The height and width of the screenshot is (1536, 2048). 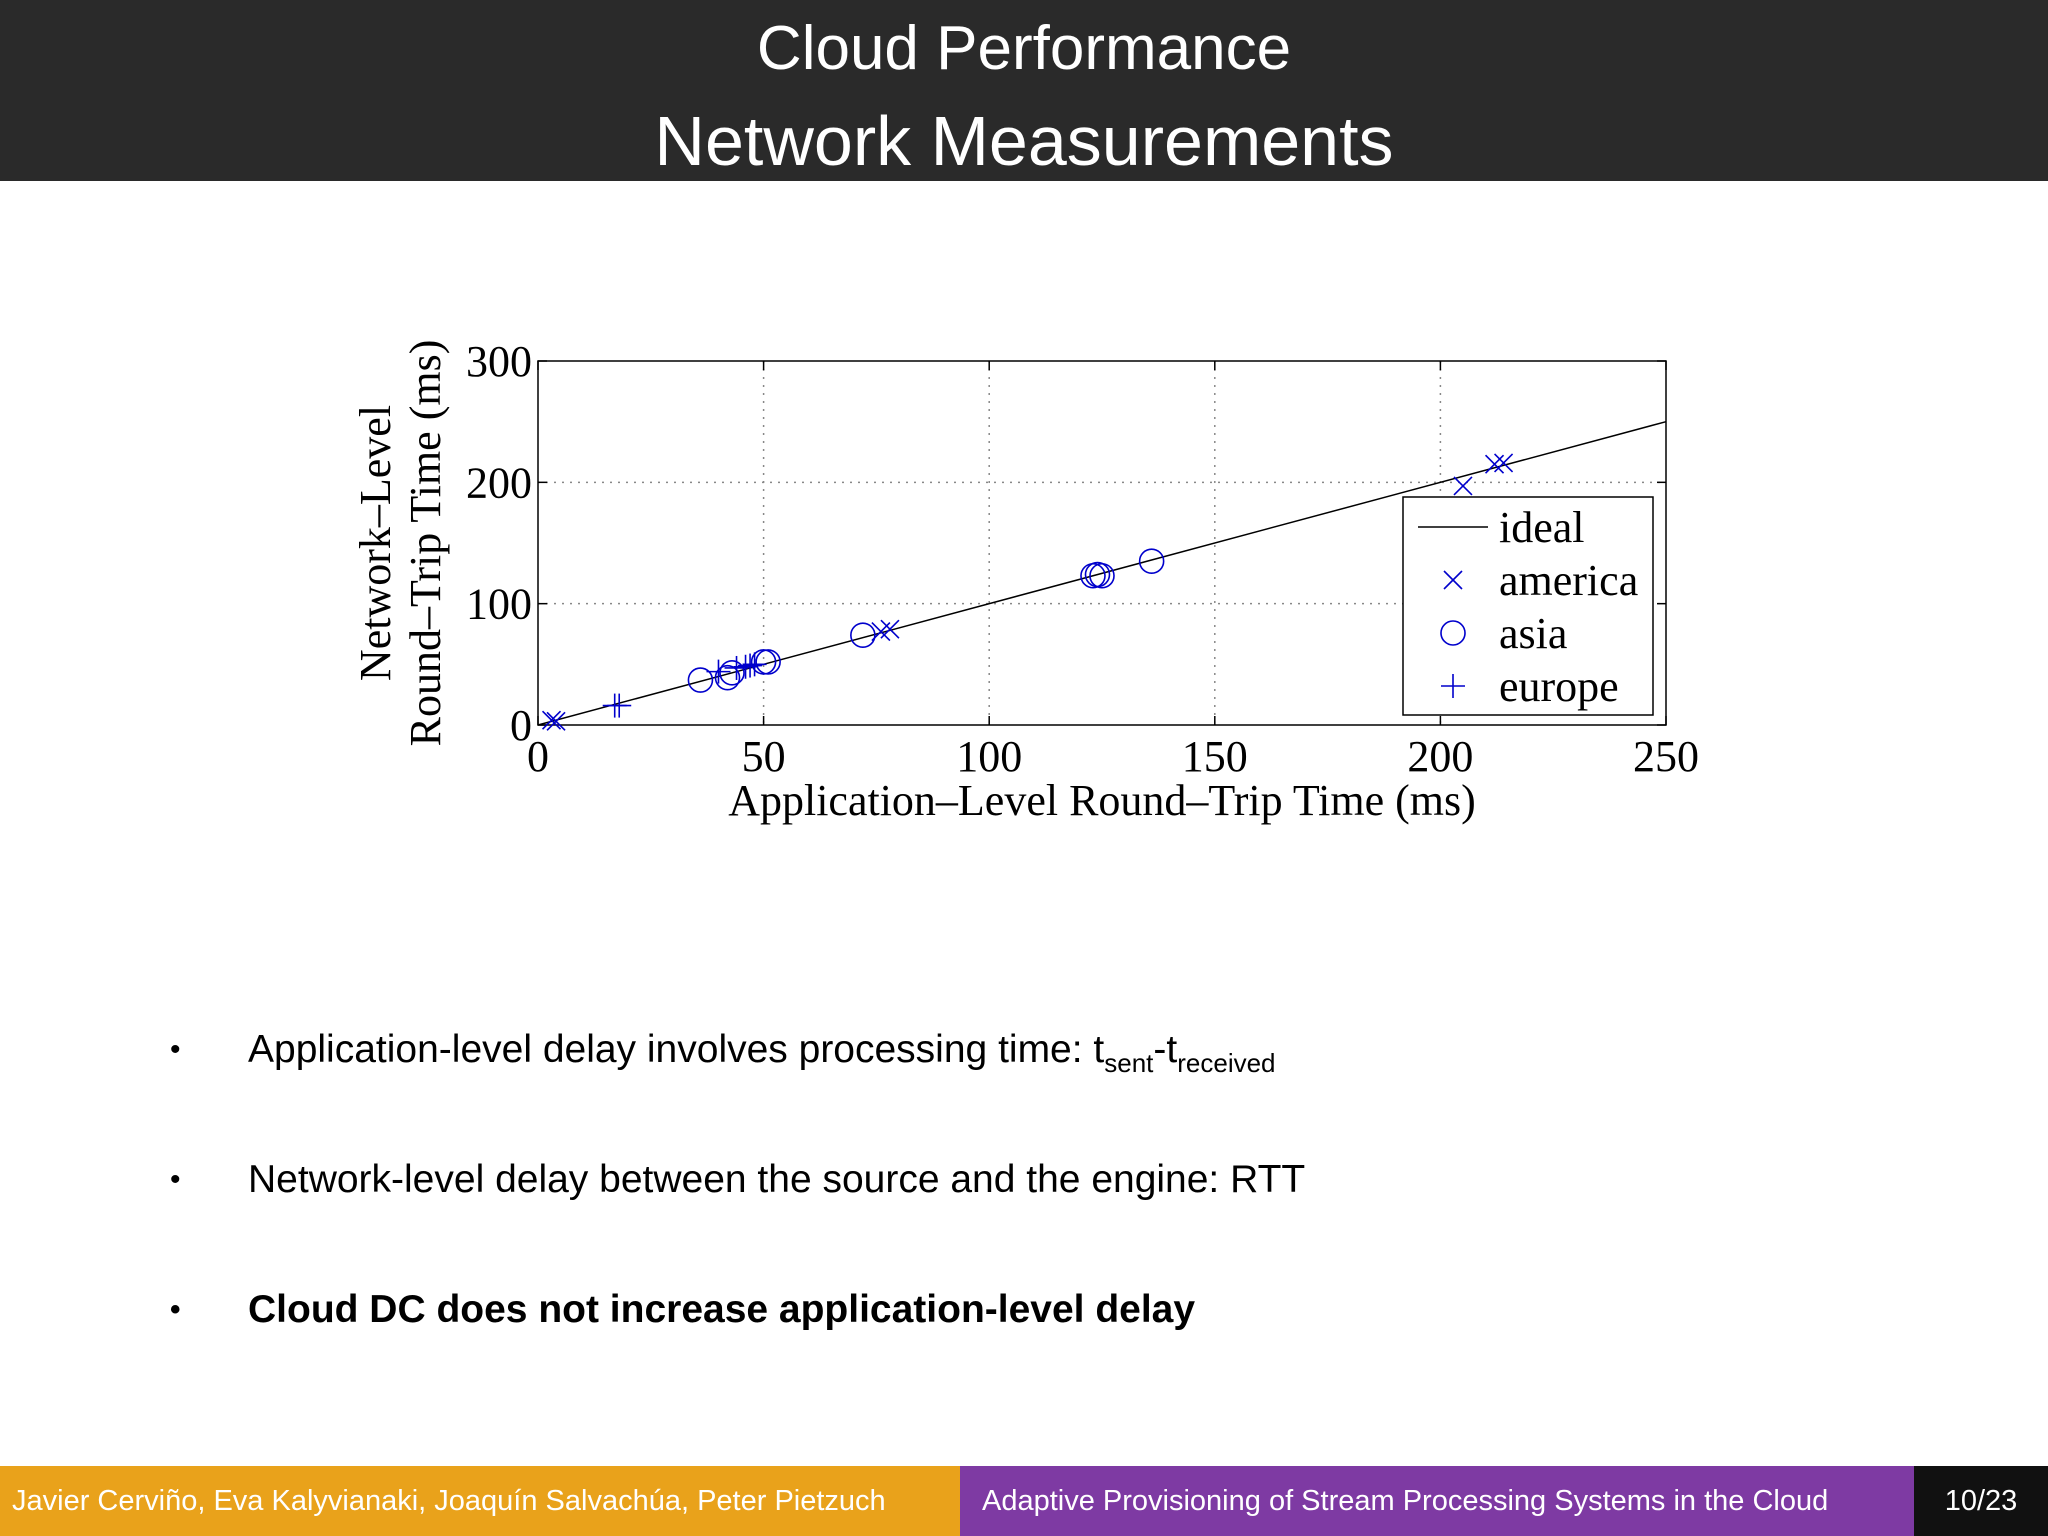 What do you see at coordinates (1129, 1063) in the screenshot?
I see `bullet-subscript-sent: sent` at bounding box center [1129, 1063].